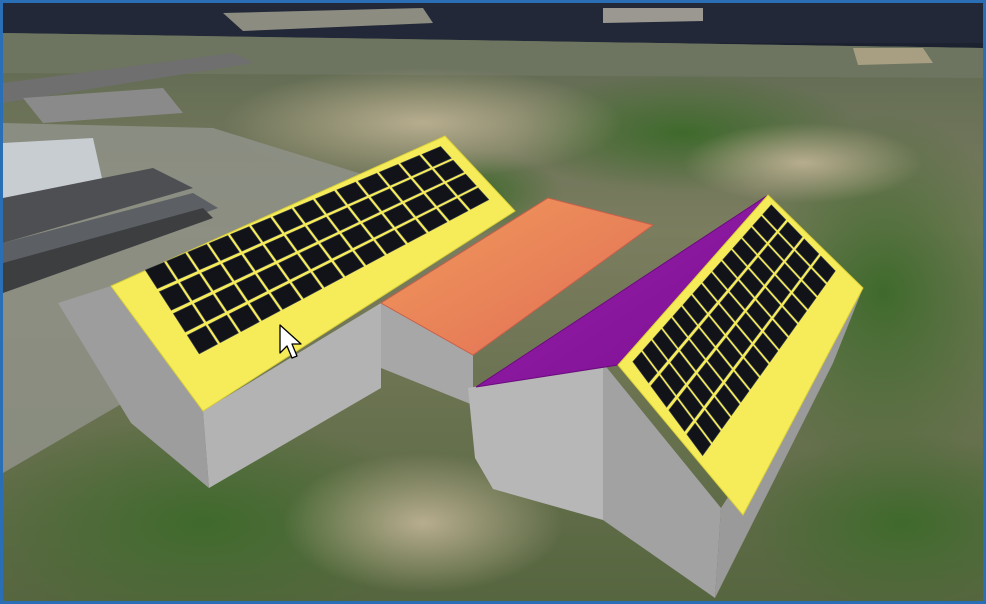 The width and height of the screenshot is (986, 604). What do you see at coordinates (517, 276) in the screenshot?
I see `middle-connector-roof` at bounding box center [517, 276].